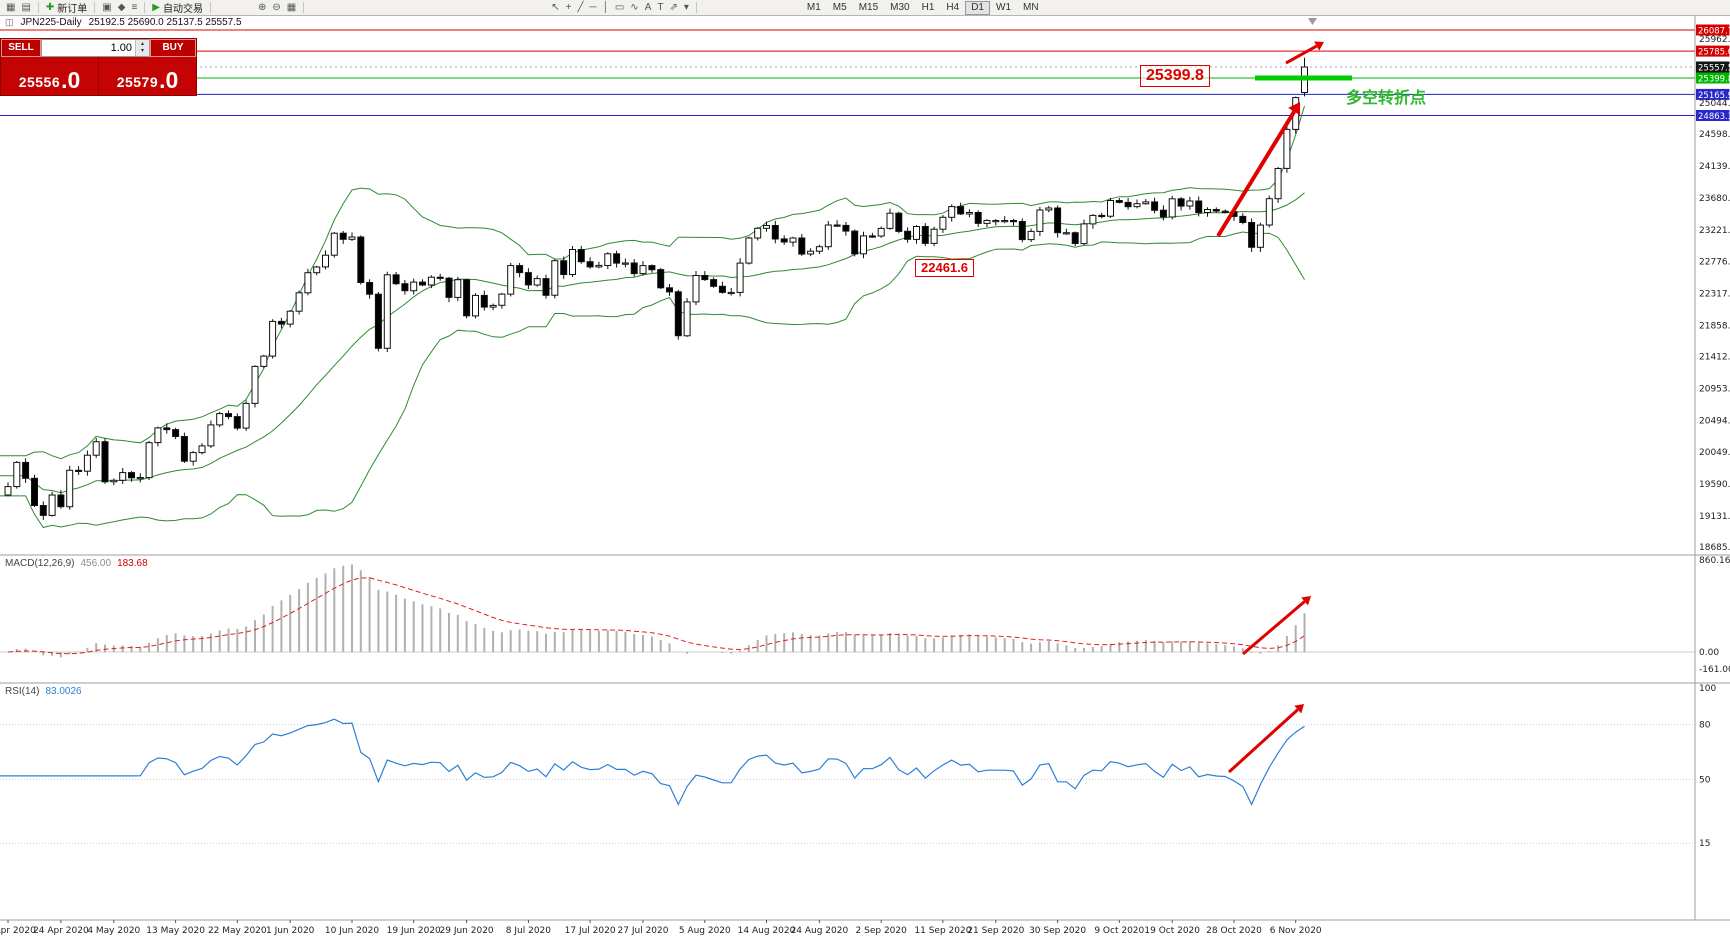  What do you see at coordinates (660, 7) in the screenshot?
I see `label-icon: T` at bounding box center [660, 7].